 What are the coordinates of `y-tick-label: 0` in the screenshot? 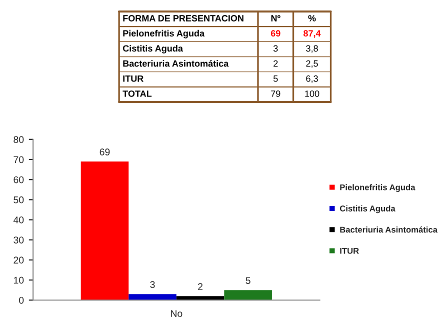 It's located at (21, 300).